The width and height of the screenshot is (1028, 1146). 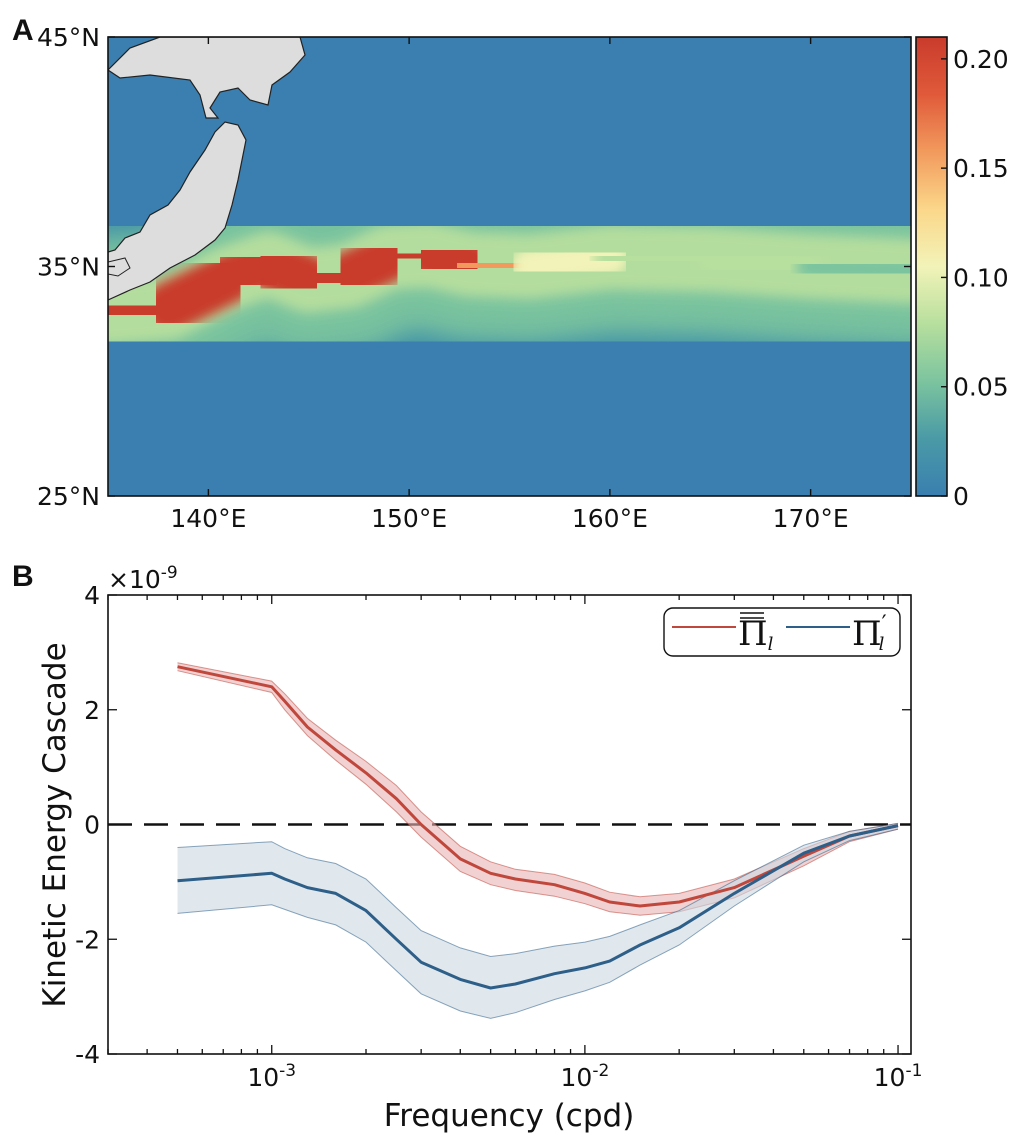 I want to click on y-tick-label: 2, so click(x=92, y=710).